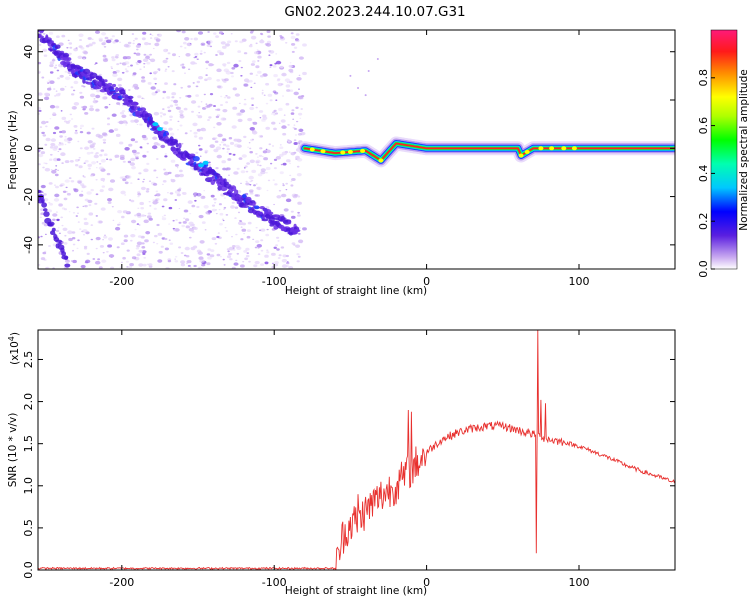 The image size is (750, 600). What do you see at coordinates (28, 100) in the screenshot?
I see `heatmap-y-tick-label: 20` at bounding box center [28, 100].